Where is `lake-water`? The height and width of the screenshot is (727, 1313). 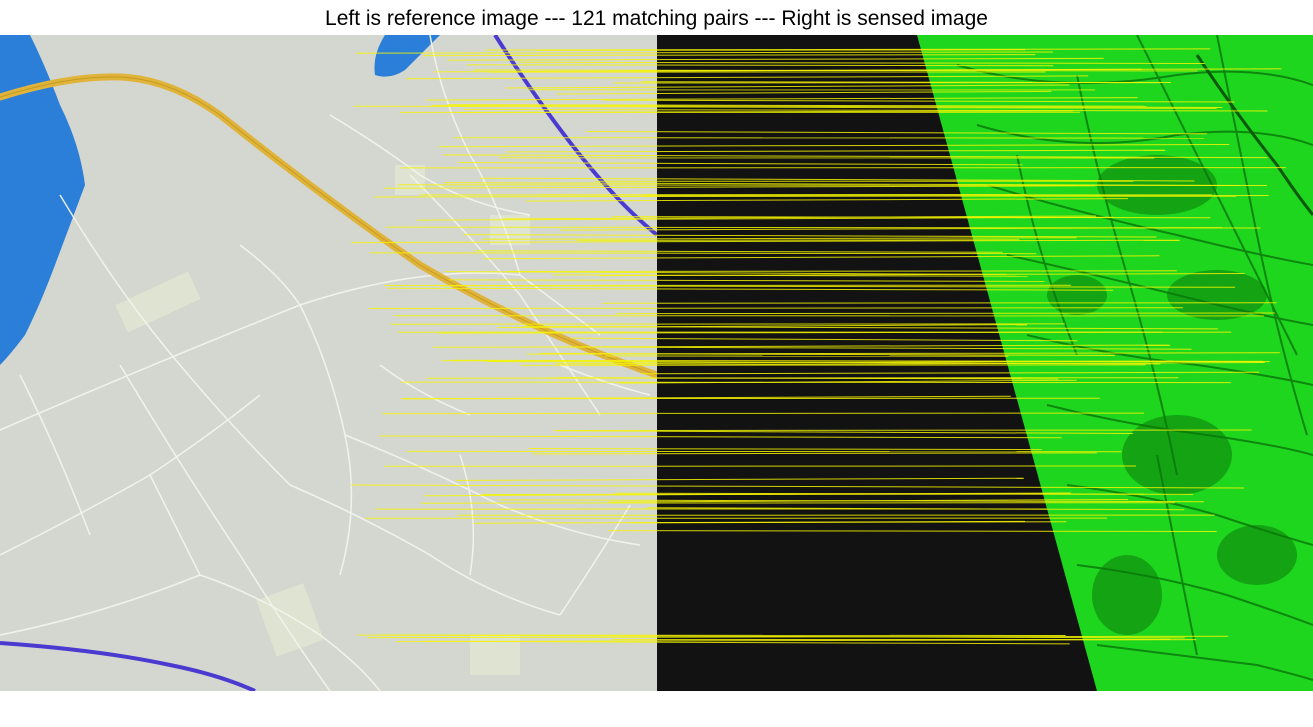
lake-water is located at coordinates (42, 200).